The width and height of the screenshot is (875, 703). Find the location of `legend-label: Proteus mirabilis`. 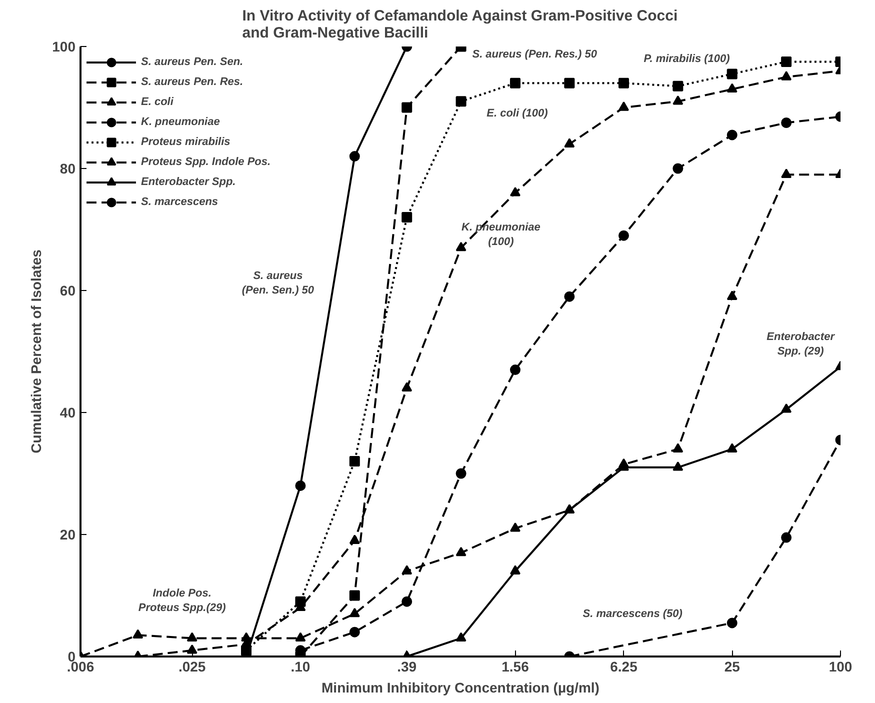

legend-label: Proteus mirabilis is located at coordinates (185, 142).